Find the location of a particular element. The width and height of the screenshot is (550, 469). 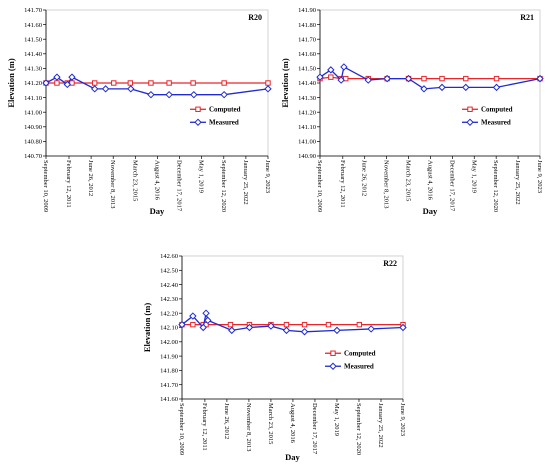

y-axis-title: Elevation (m) is located at coordinates (11, 83).